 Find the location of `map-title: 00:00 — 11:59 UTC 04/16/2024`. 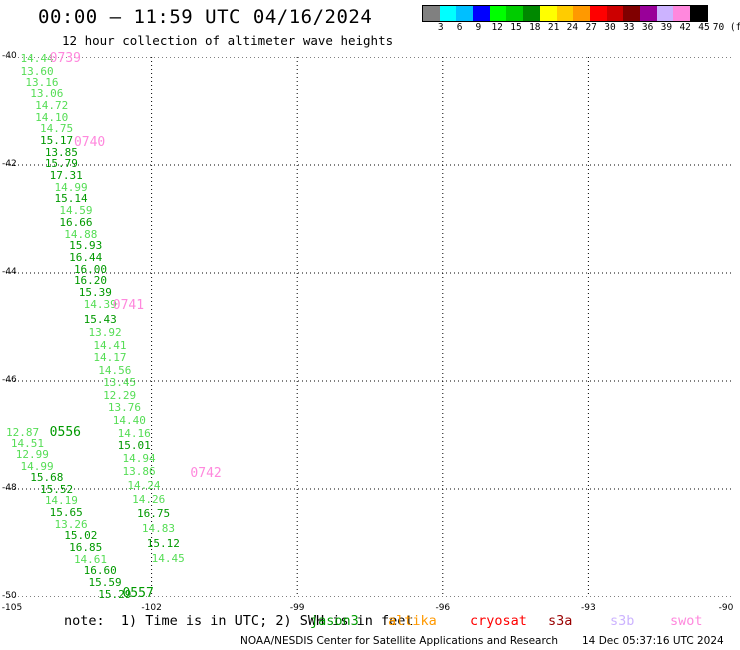

map-title: 00:00 — 11:59 UTC 04/16/2024 is located at coordinates (205, 17).